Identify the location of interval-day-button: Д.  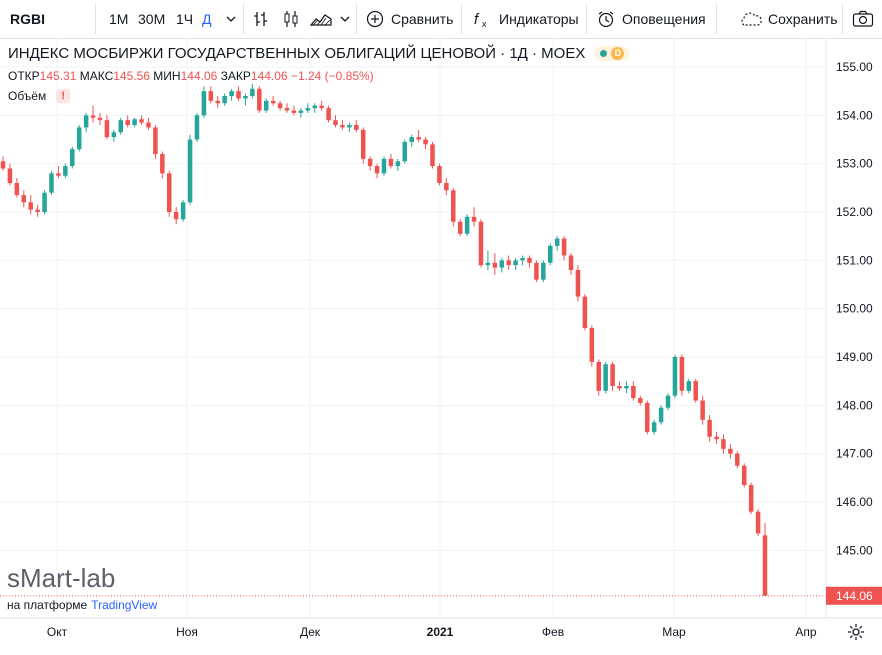
(206, 19).